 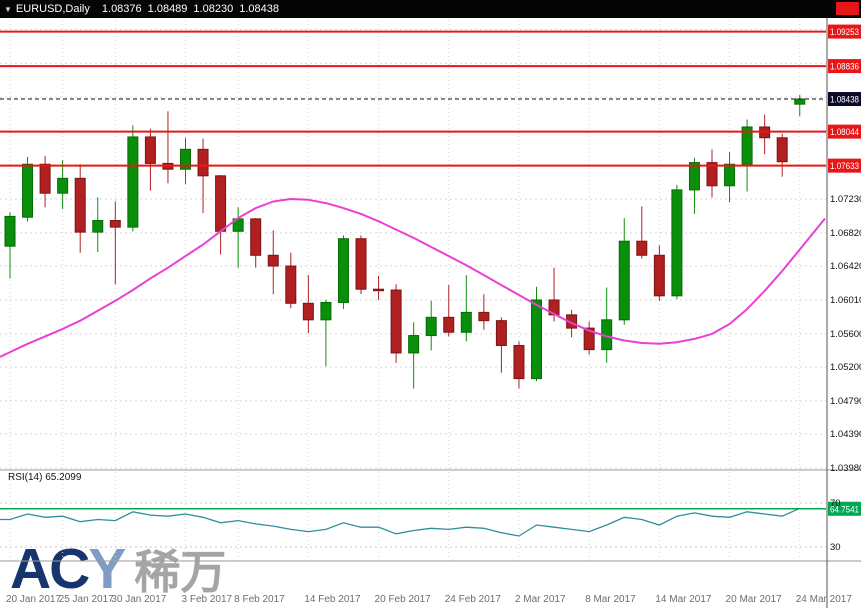 I want to click on logo-text-cn: 稀万, so click(x=180, y=572).